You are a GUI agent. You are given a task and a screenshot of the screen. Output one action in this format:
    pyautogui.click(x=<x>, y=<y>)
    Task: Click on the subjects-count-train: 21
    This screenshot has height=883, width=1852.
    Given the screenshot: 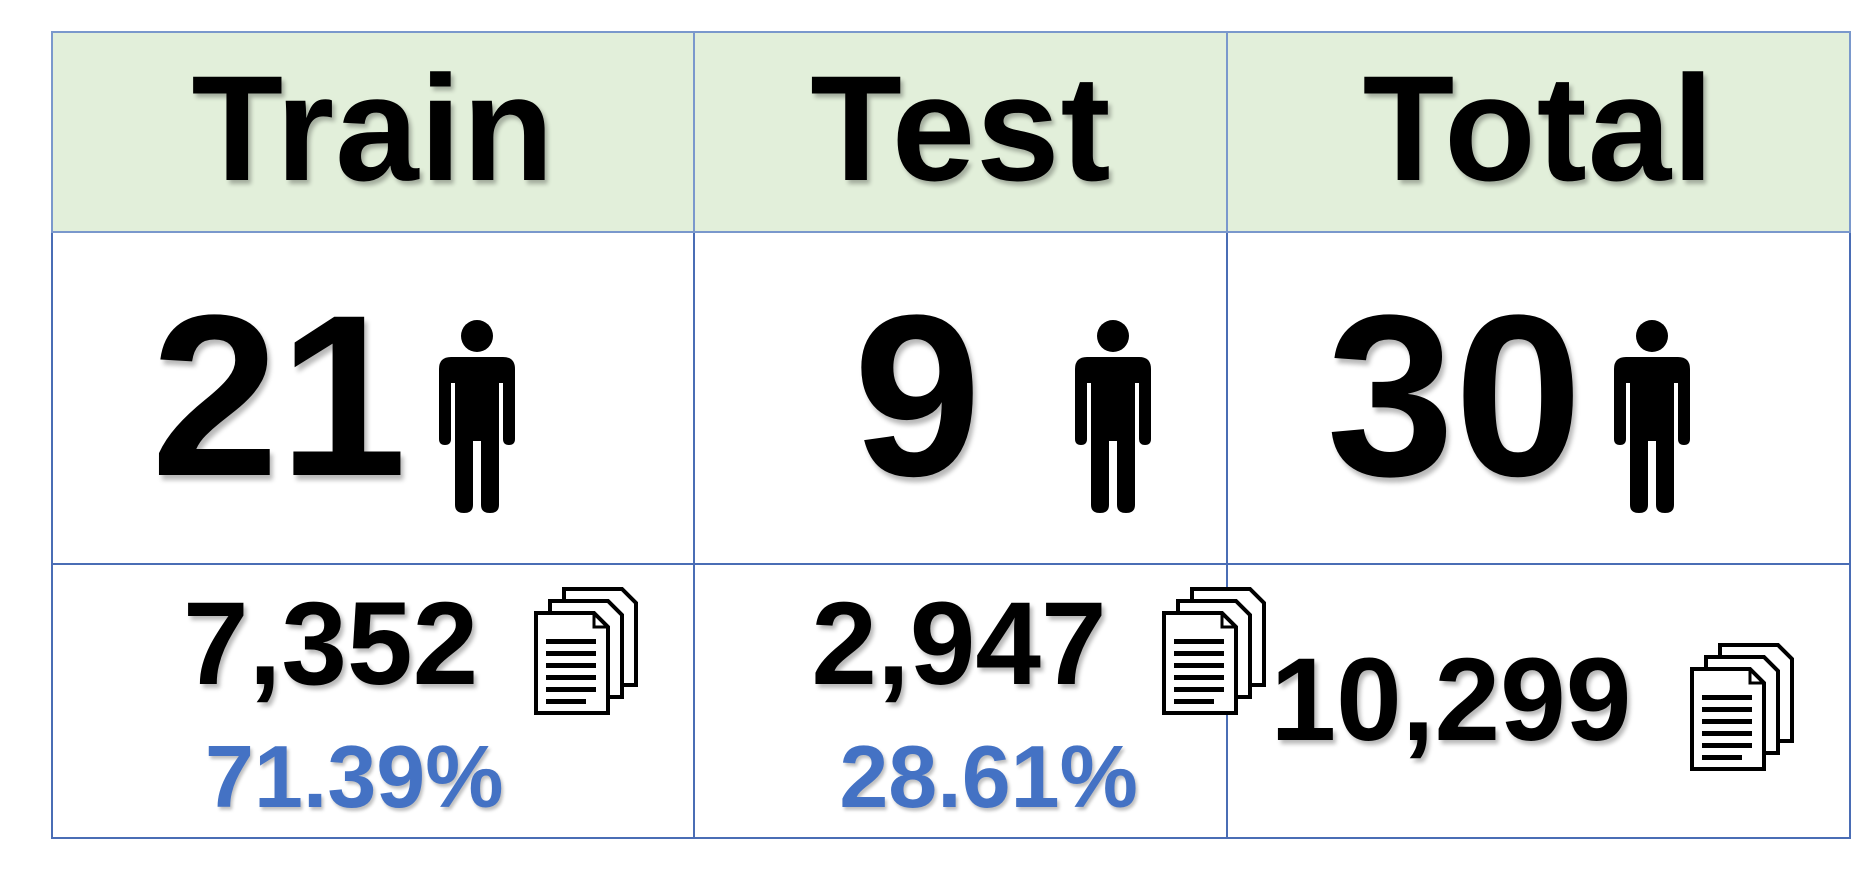 What is the action you would take?
    pyautogui.click(x=279, y=395)
    